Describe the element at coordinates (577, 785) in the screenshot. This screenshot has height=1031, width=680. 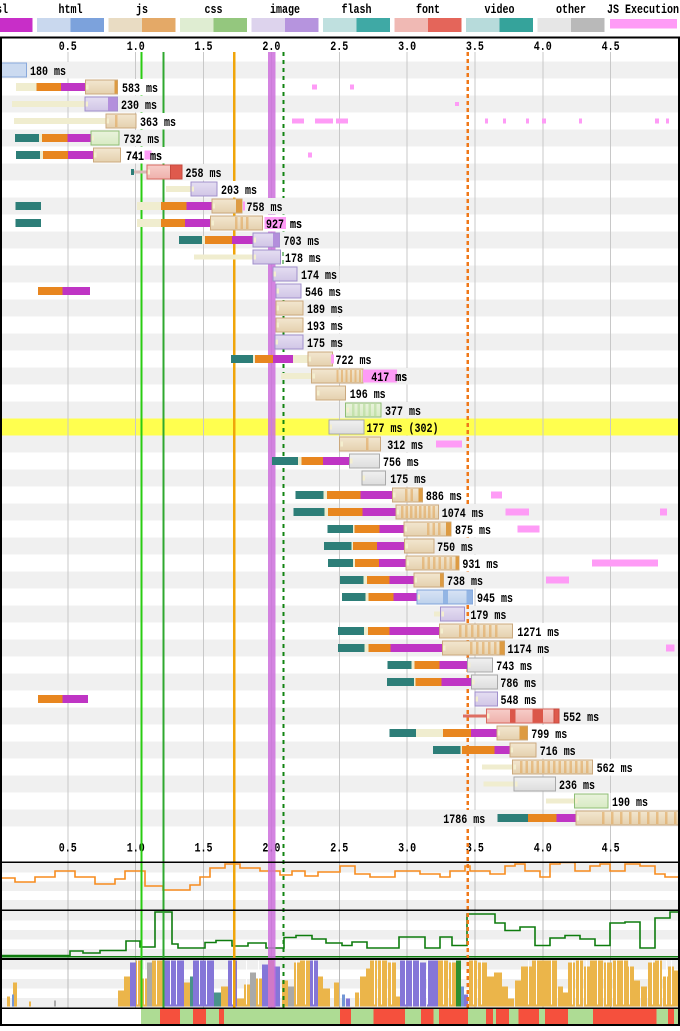
I see `svg-text: 236 ms` at that location.